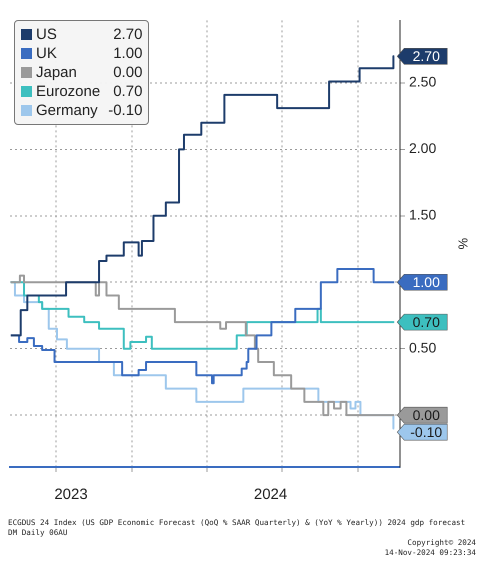 The height and width of the screenshot is (580, 484). Describe the element at coordinates (426, 415) in the screenshot. I see `data-label: 0.00` at that location.